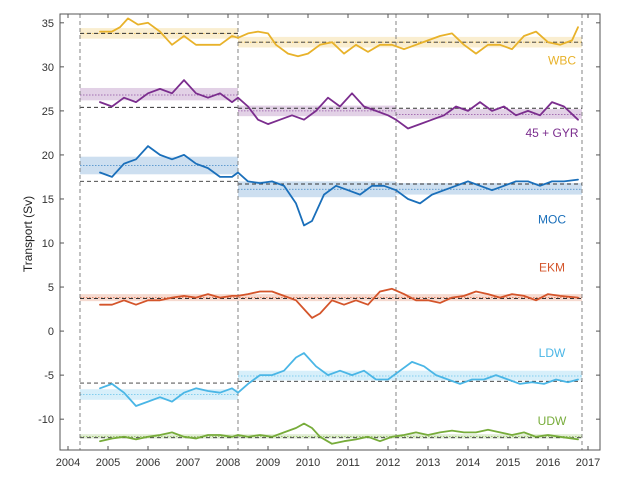 The height and width of the screenshot is (481, 626). What do you see at coordinates (548, 463) in the screenshot?
I see `x-tick-label-2016: 2016` at bounding box center [548, 463].